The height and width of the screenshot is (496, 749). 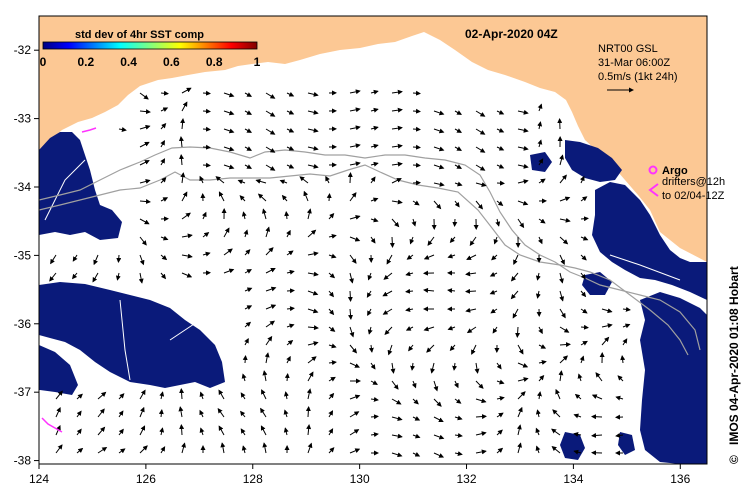 I want to click on drifter-label-2: to 02/04-12Z, so click(x=693, y=196).